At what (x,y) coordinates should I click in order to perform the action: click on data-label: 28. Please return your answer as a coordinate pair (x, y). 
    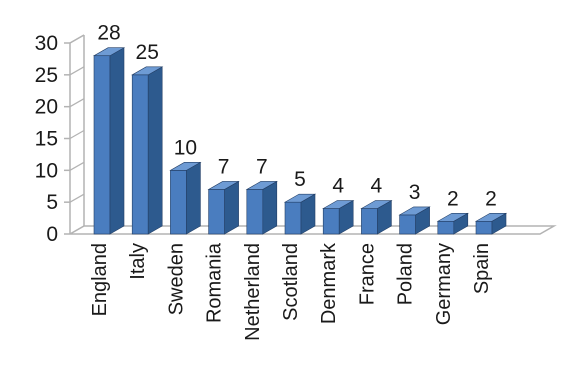
    Looking at the image, I should click on (108, 33).